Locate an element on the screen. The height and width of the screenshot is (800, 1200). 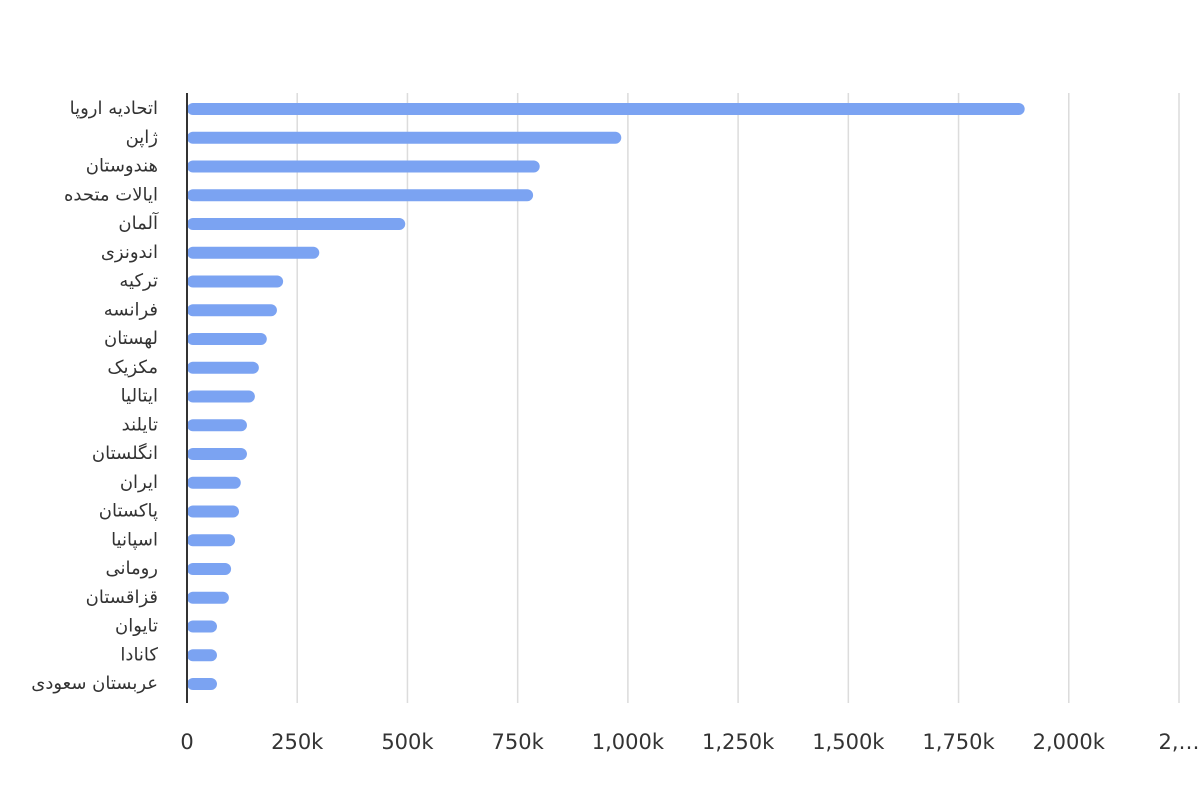
y-tick-label: پاکستان is located at coordinates (128, 511).